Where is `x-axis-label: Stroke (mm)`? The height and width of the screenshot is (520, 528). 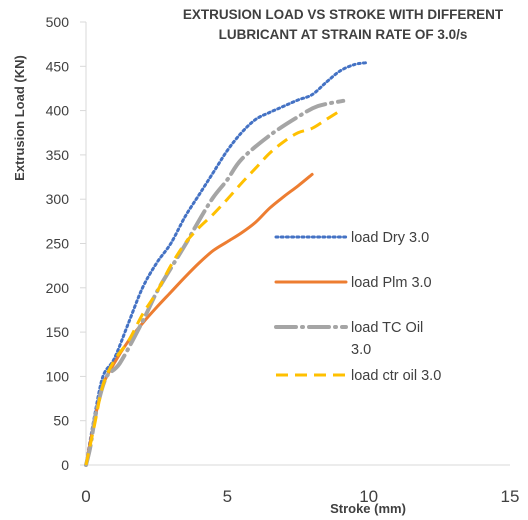
x-axis-label: Stroke (mm) is located at coordinates (368, 508).